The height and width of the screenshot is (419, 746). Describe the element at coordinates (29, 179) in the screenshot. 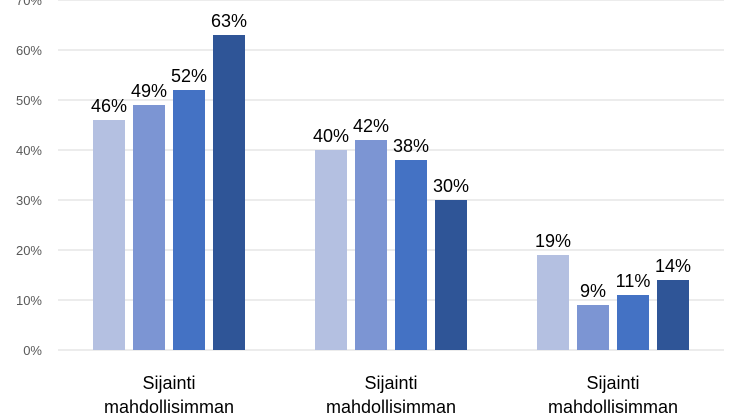

I see `y-axis-tick-labels: 0% 10% 20% 30% 40% 50% 60% 70%` at that location.